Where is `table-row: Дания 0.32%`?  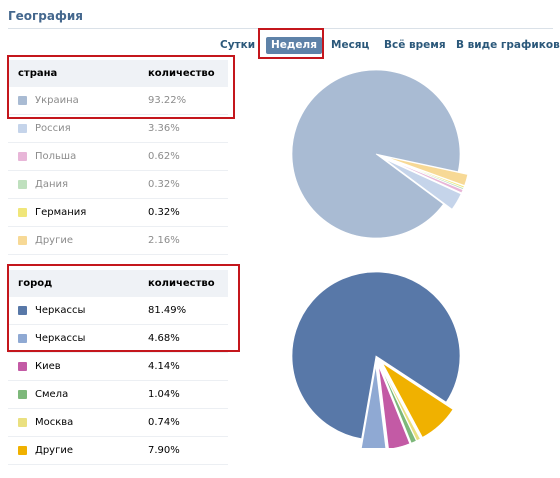
table-row: Дания 0.32% is located at coordinates (118, 185).